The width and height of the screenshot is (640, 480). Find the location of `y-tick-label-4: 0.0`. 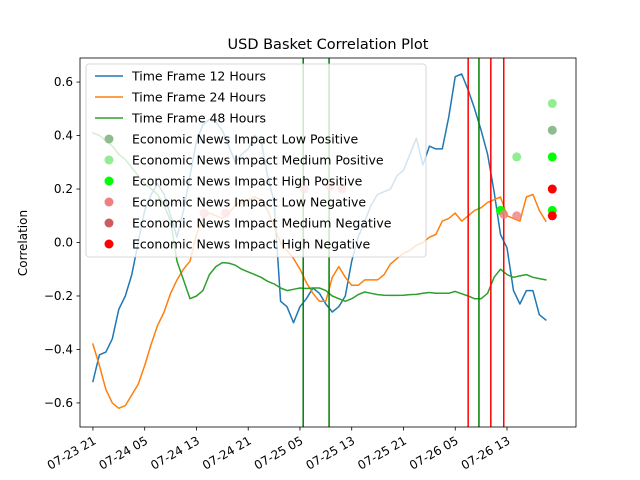

y-tick-label-4: 0.0 is located at coordinates (63, 243).